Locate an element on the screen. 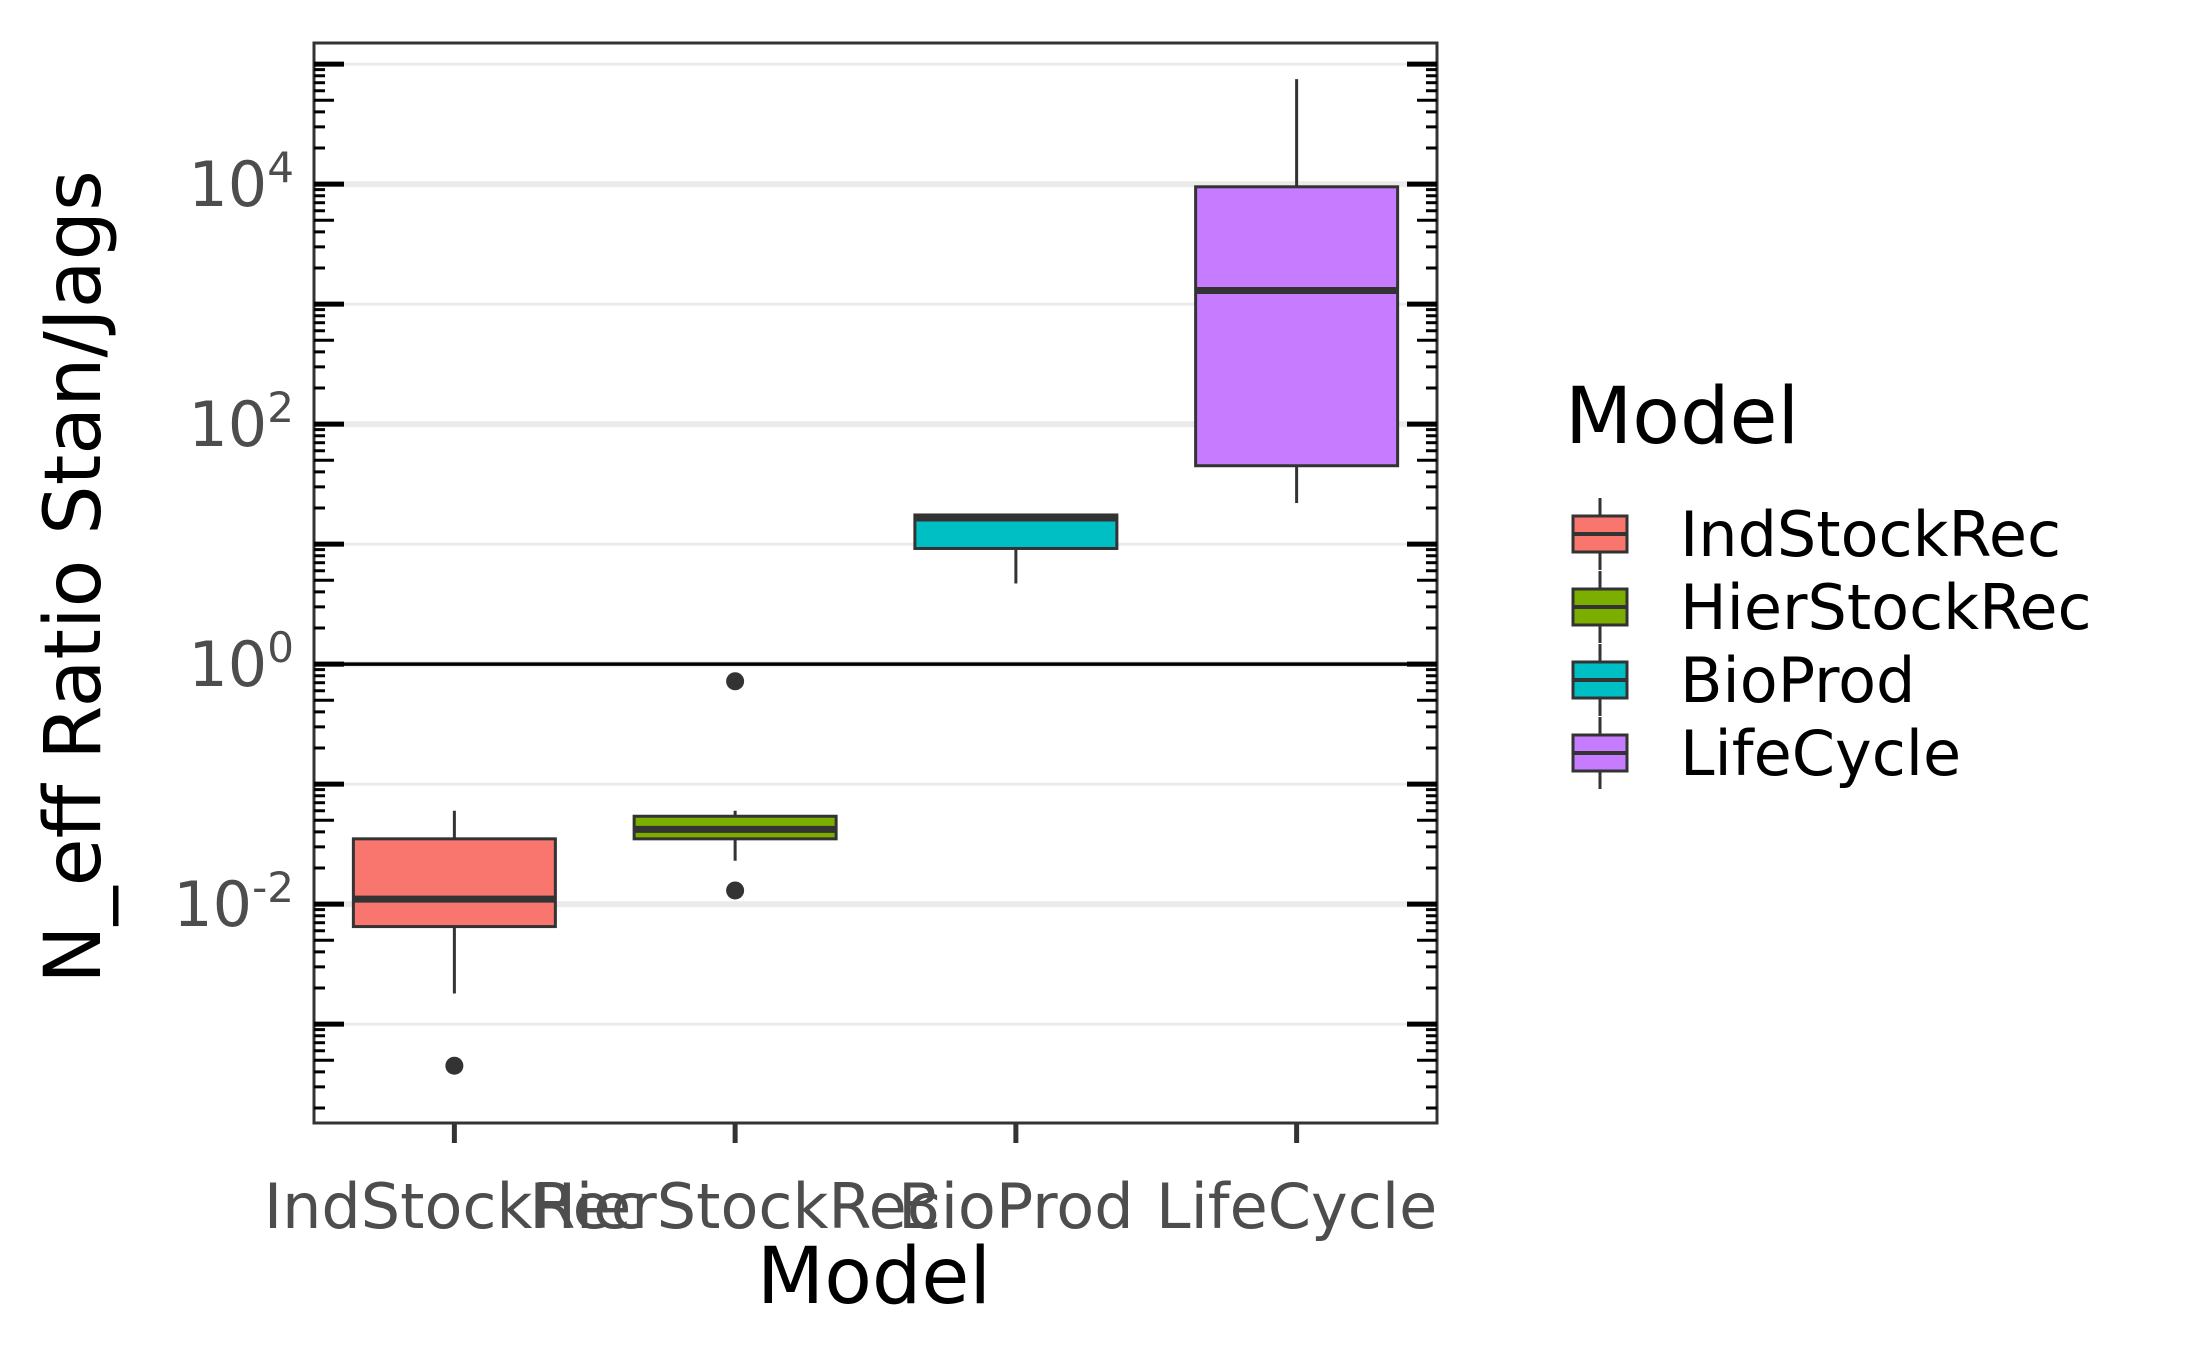  legend-title: Model is located at coordinates (1682, 417).